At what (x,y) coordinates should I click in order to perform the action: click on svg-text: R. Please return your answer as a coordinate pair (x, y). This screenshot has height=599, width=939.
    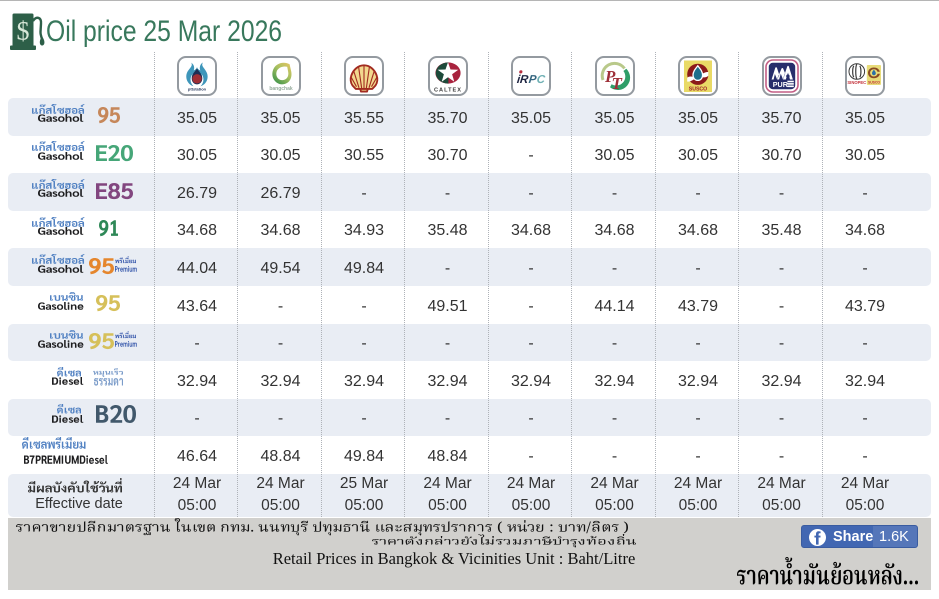
    Looking at the image, I should click on (524, 80).